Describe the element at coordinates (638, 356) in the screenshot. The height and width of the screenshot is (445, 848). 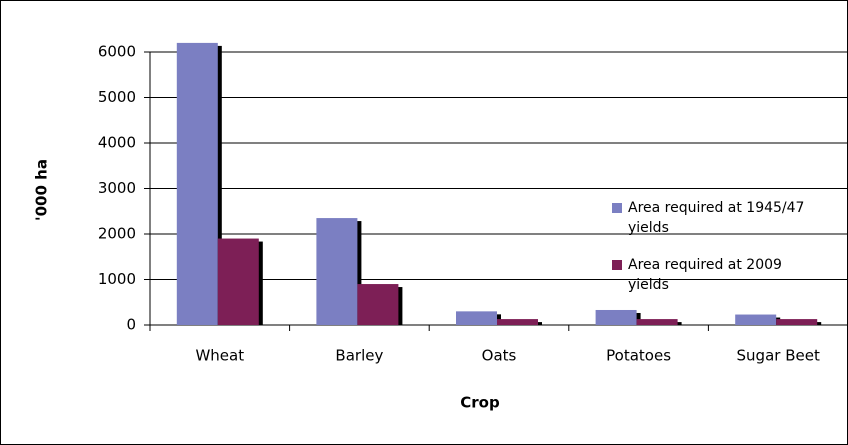
I see `x-tick-label: Potatoes` at that location.